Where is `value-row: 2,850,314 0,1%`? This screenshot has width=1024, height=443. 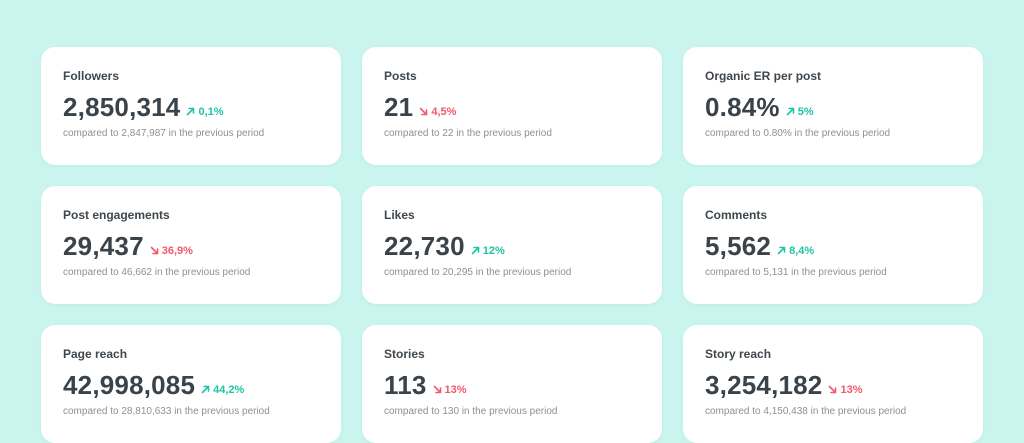 value-row: 2,850,314 0,1% is located at coordinates (202, 107).